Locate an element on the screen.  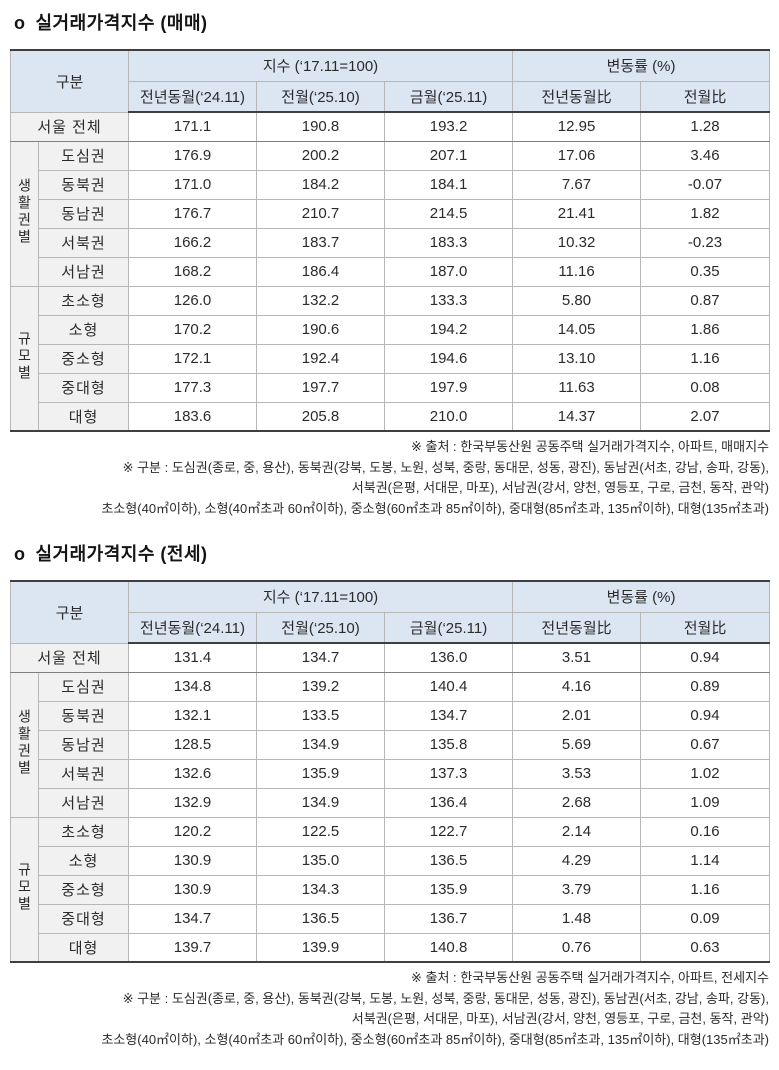
value-cell: 14.37 is located at coordinates (577, 416).